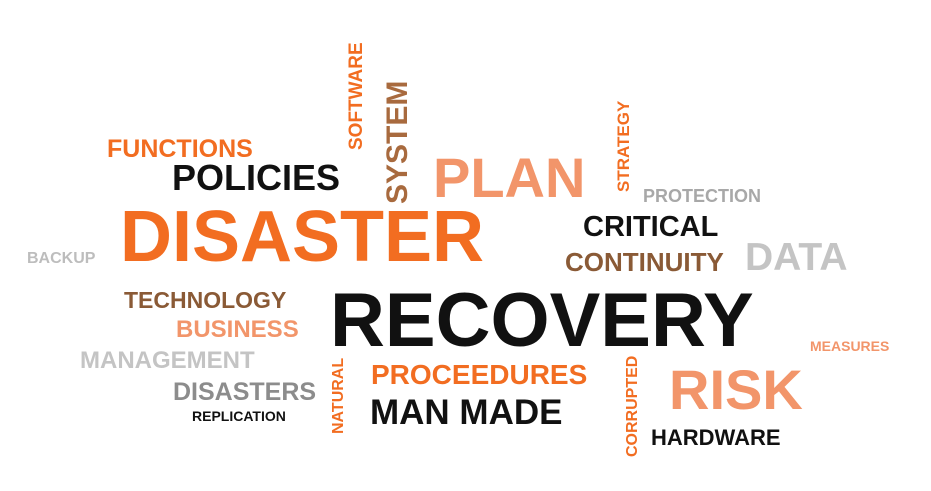 This screenshot has height=491, width=931. What do you see at coordinates (338, 395) in the screenshot?
I see `word-natural: NATURAL` at bounding box center [338, 395].